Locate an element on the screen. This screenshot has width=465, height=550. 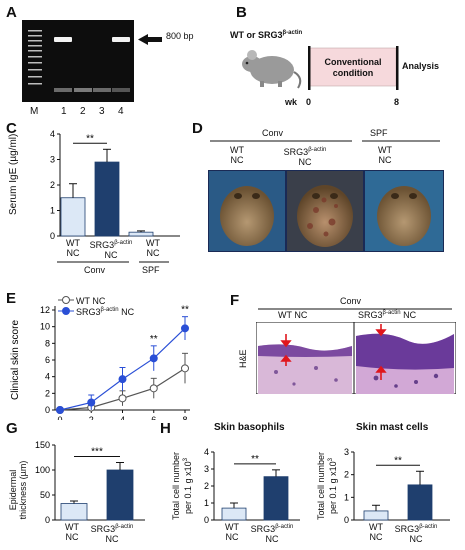
panel-label-e: E is located at coordinates (11, 298).